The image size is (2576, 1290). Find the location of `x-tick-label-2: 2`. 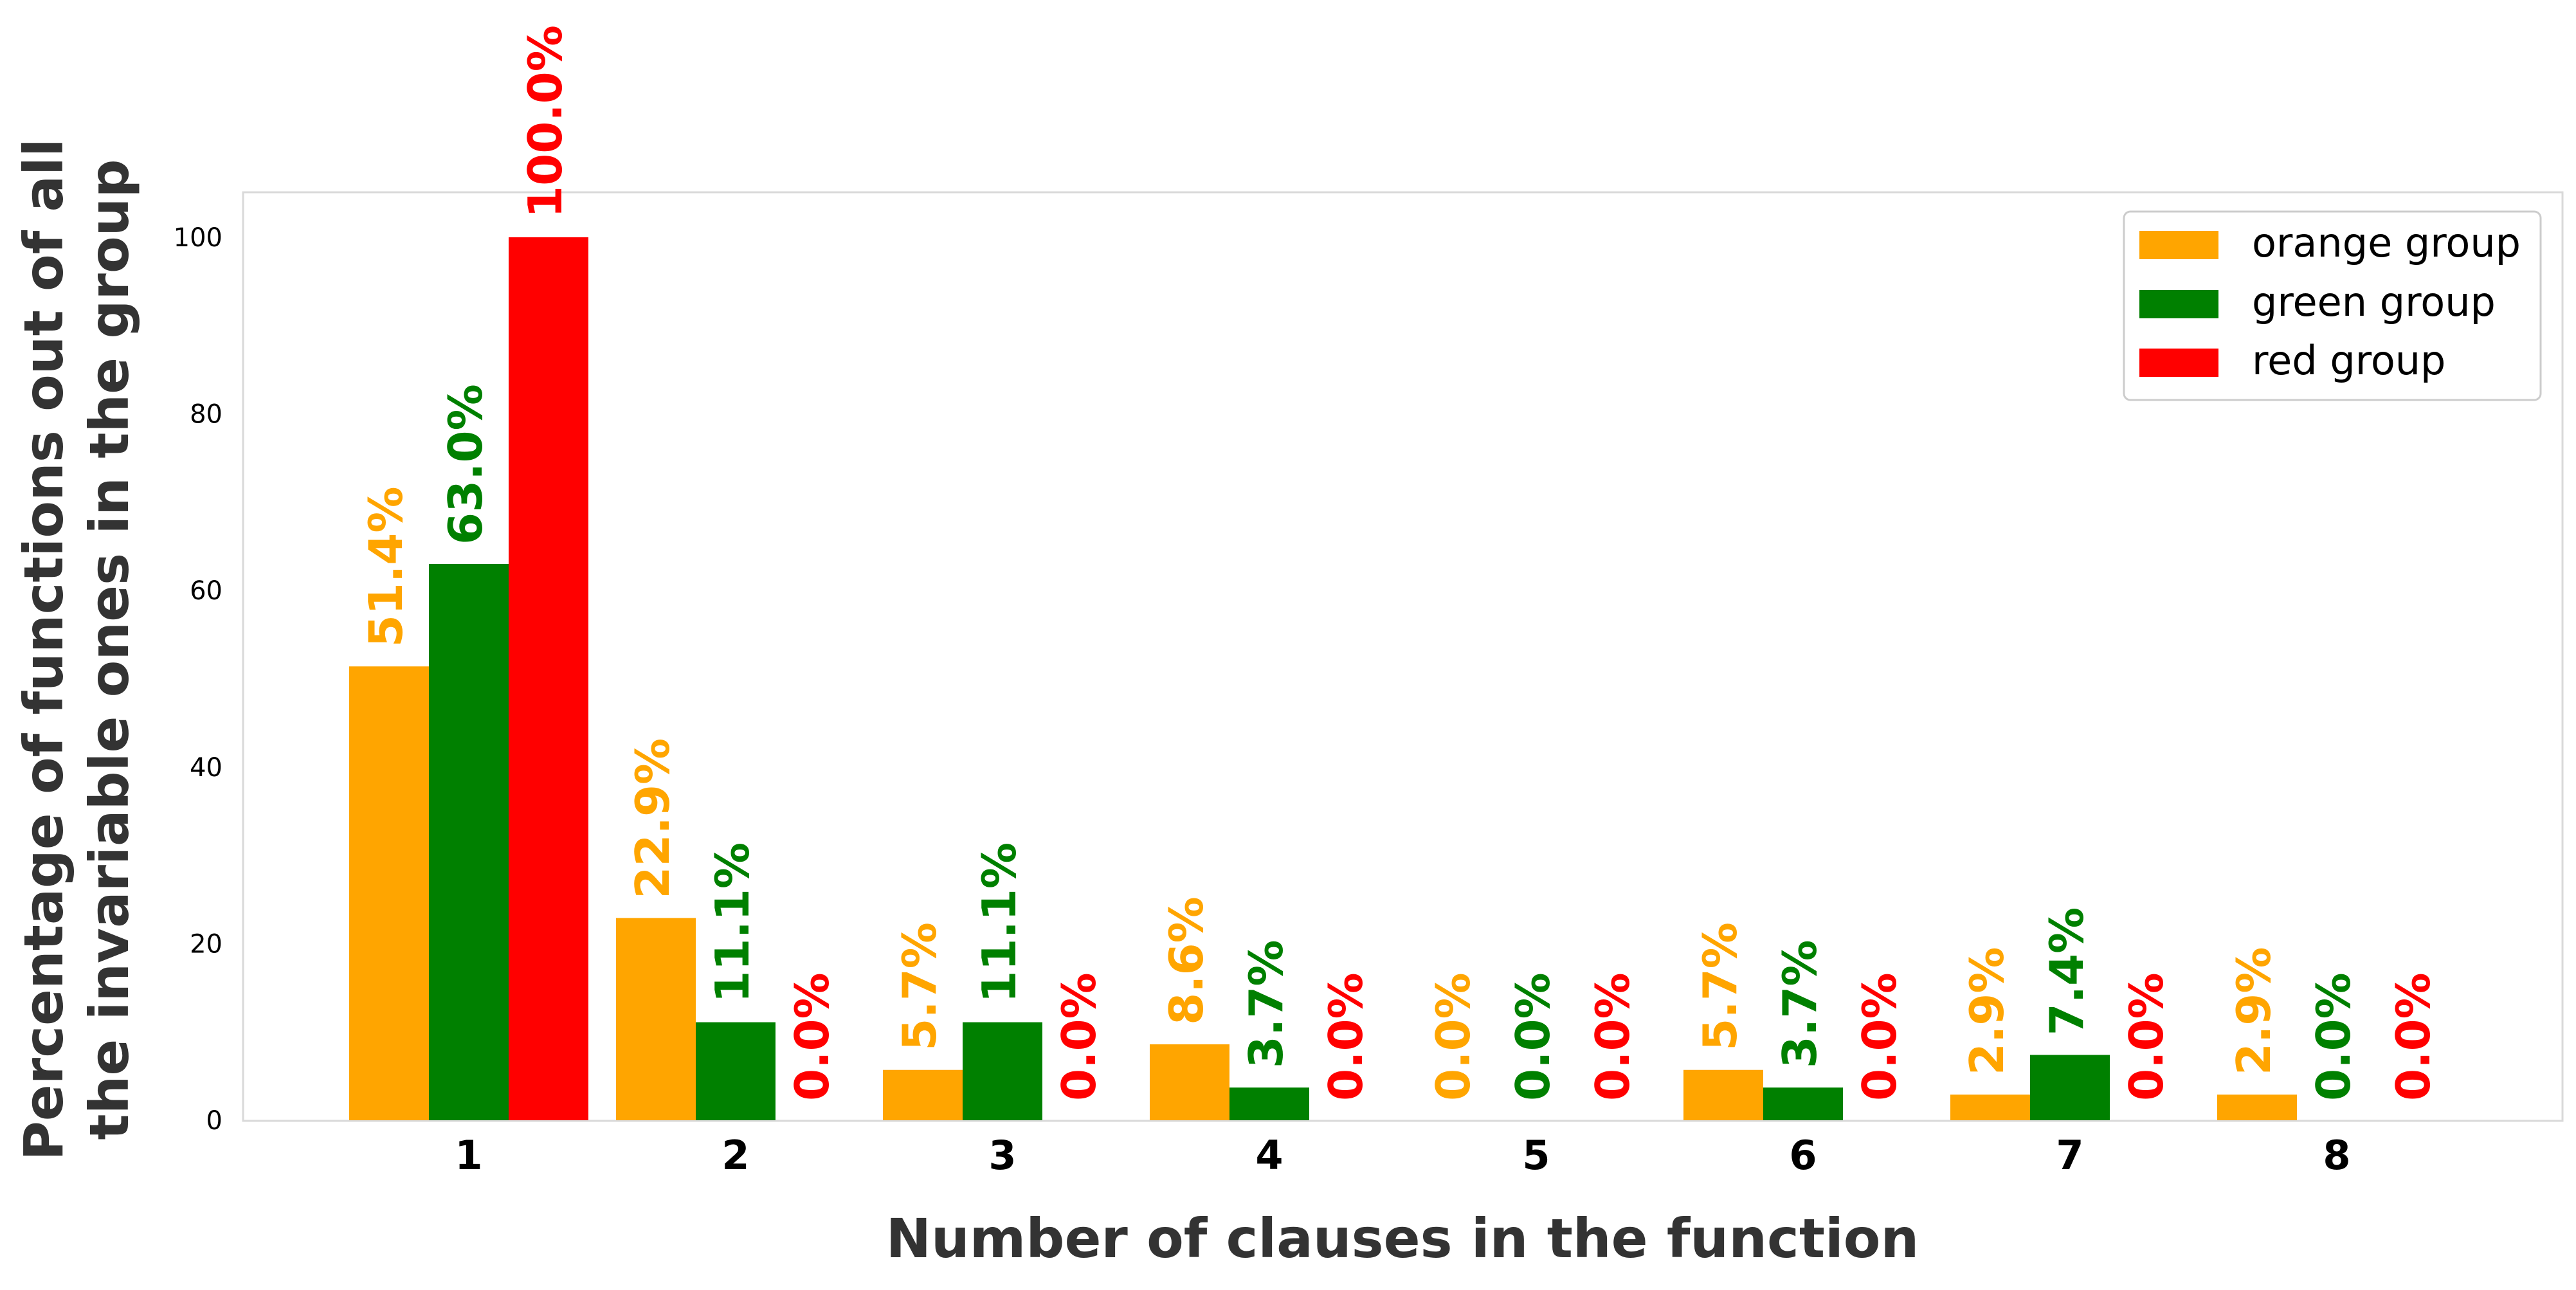

x-tick-label-2: 2 is located at coordinates (735, 1155).